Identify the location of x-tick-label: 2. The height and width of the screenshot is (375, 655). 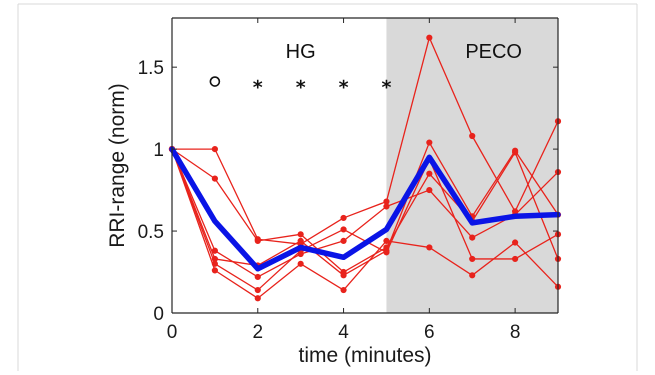
(257, 332).